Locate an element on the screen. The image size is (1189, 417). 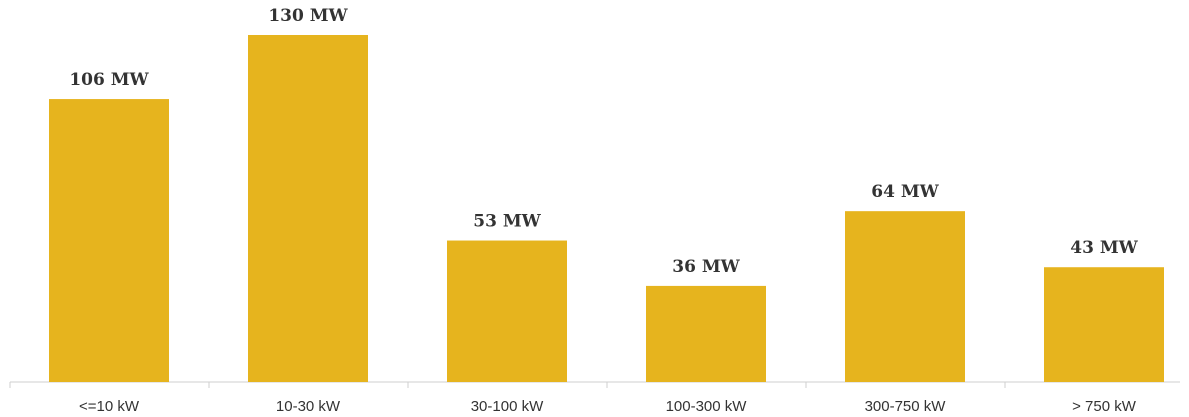
bar-10-kw is located at coordinates (109, 241).